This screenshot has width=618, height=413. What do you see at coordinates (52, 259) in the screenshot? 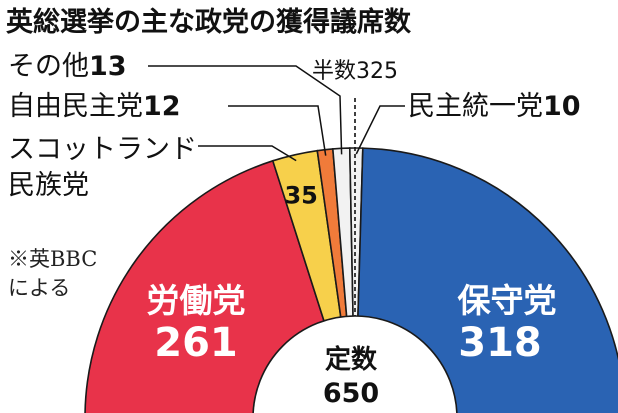
I see `source-note-line-1: ※英BBC` at bounding box center [52, 259].